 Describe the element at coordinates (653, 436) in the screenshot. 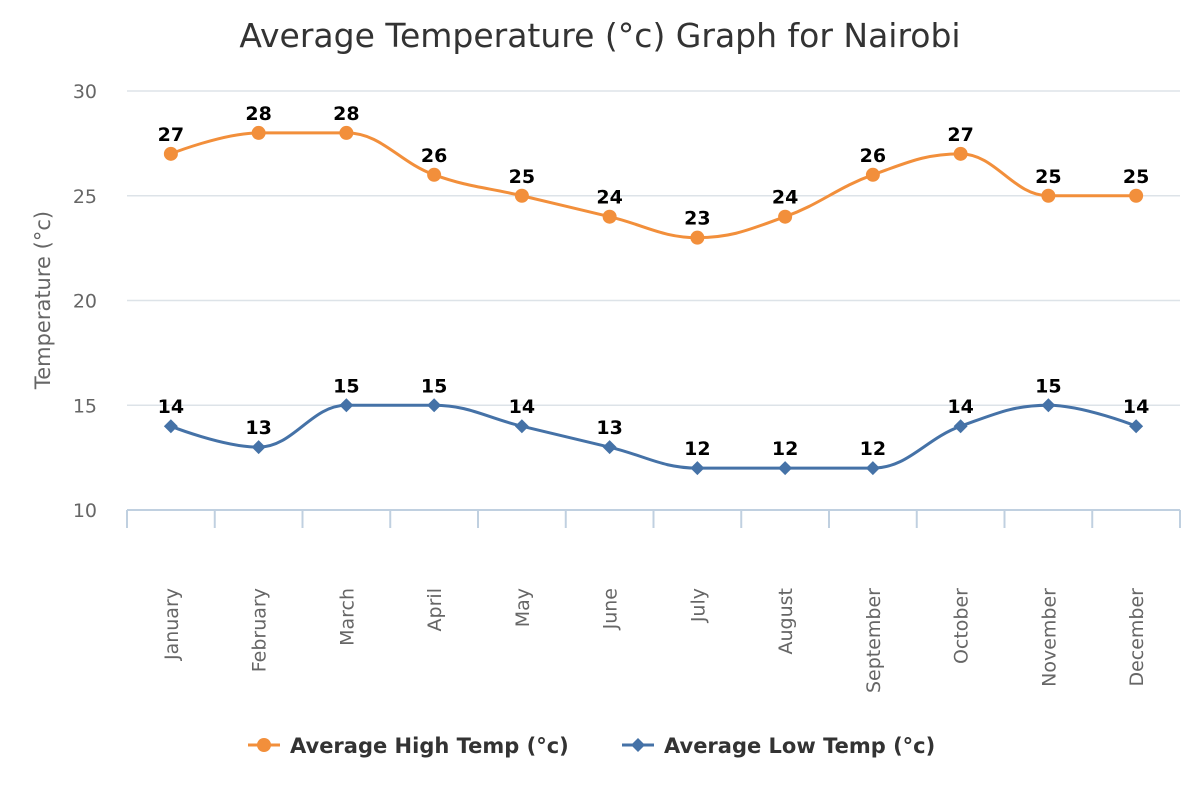

I see `series-line-low` at that location.